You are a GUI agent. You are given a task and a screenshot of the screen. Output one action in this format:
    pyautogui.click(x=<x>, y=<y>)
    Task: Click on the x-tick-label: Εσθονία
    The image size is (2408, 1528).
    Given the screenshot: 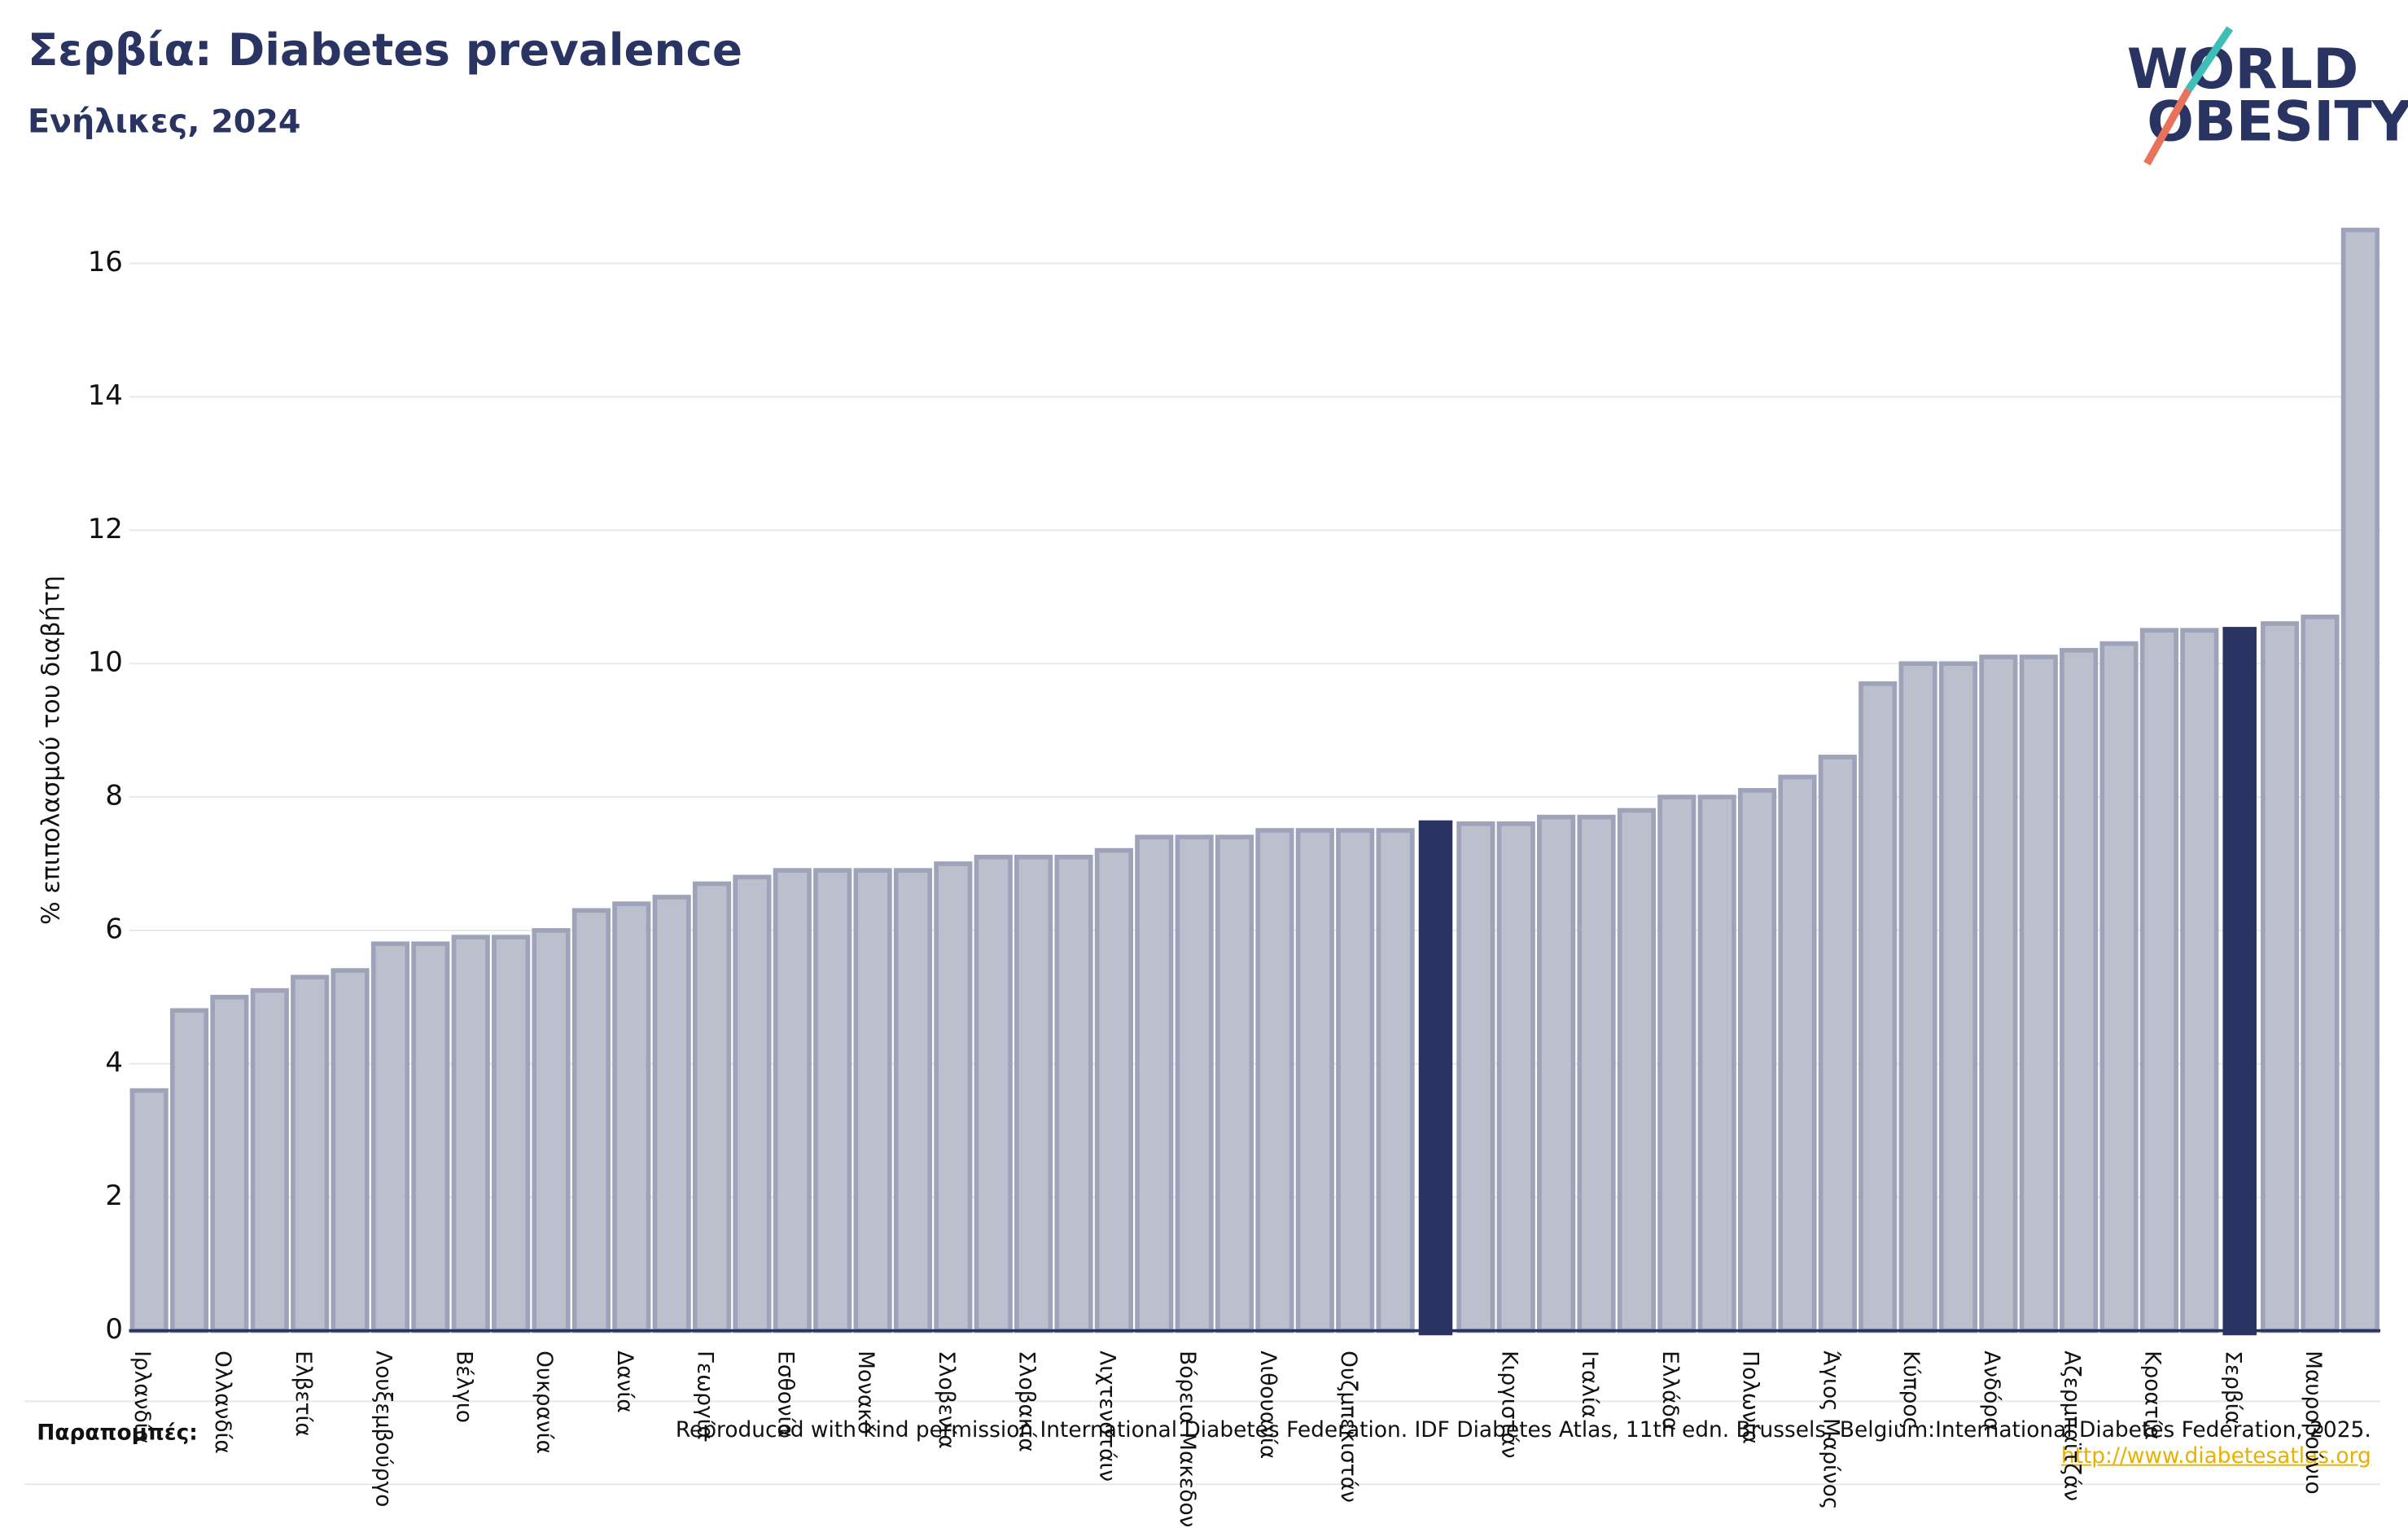 What is the action you would take?
    pyautogui.click(x=786, y=1395)
    